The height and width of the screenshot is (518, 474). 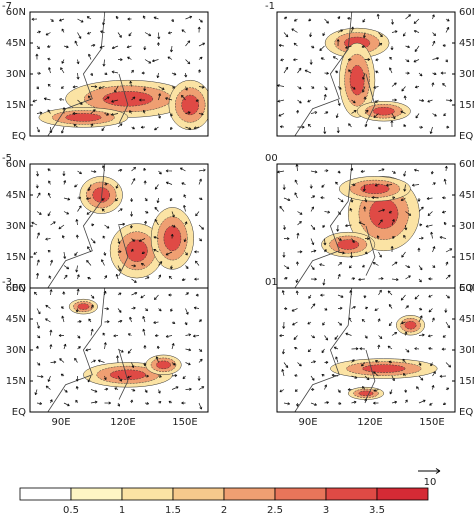 I want to click on latitude-label: 60N, so click(x=16, y=288).